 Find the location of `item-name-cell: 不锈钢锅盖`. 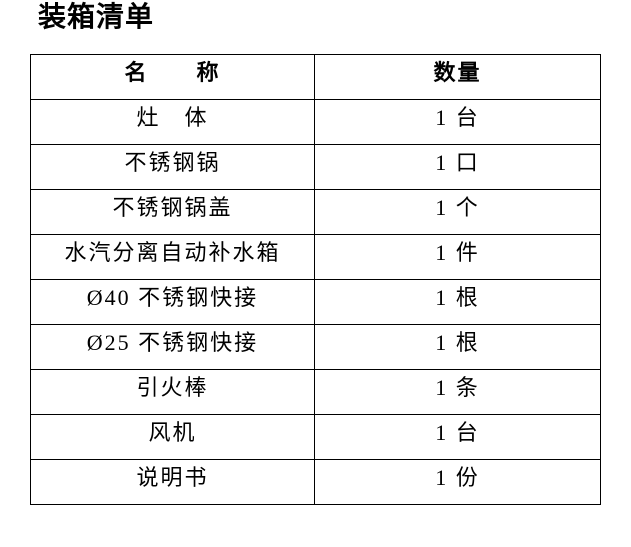

item-name-cell: 不锈钢锅盖 is located at coordinates (172, 212).